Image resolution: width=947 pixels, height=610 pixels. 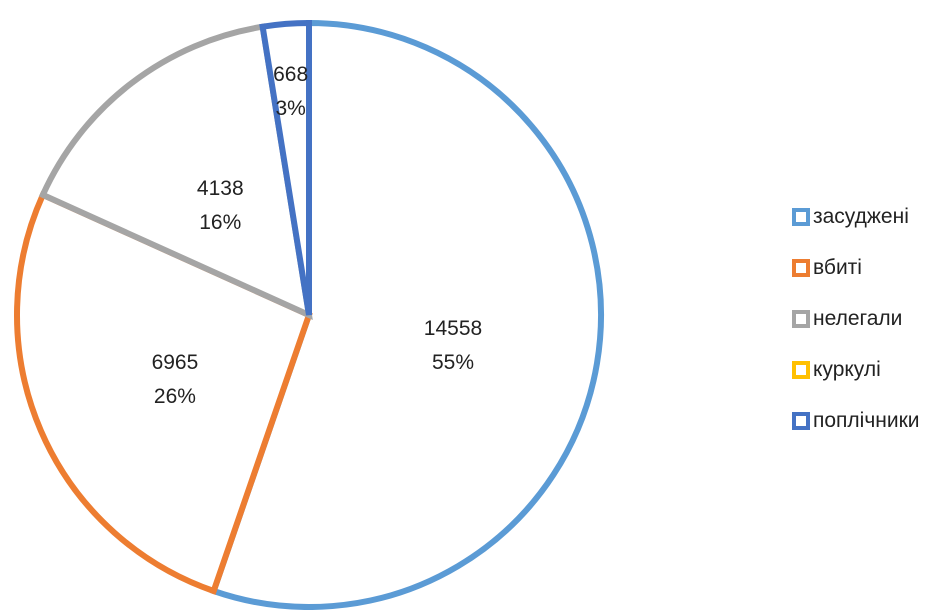 I want to click on legend-item-vbyti: вбиті, so click(x=856, y=268).